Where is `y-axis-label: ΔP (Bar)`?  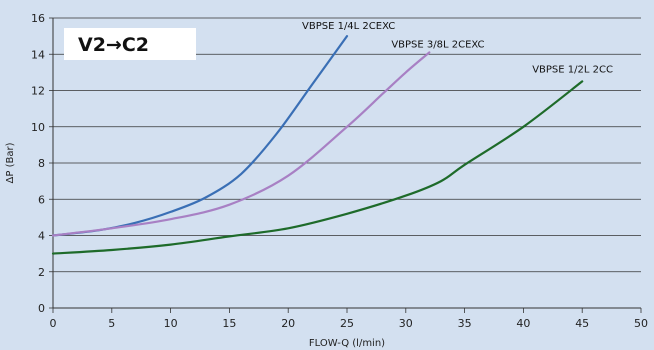
y-axis-label: ΔP (Bar) is located at coordinates (10, 162).